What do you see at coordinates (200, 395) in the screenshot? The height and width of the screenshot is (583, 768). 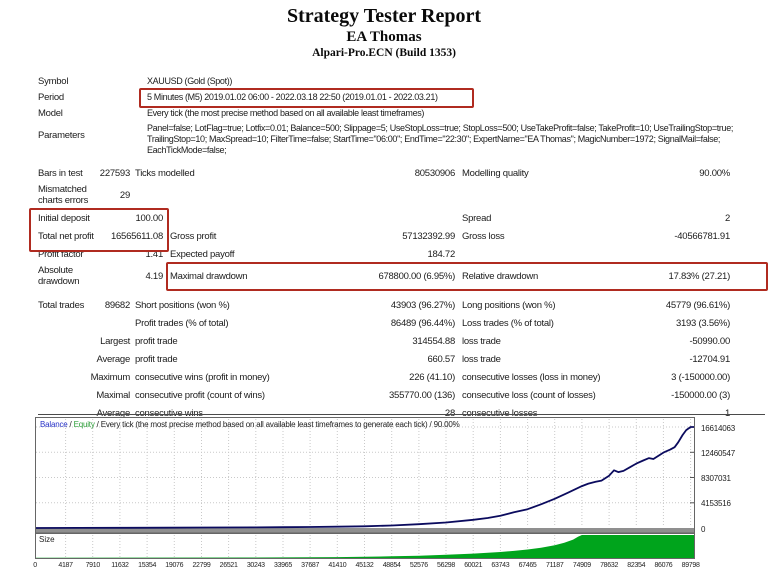 I see `stat-label: consecutive profit (count of wins)` at bounding box center [200, 395].